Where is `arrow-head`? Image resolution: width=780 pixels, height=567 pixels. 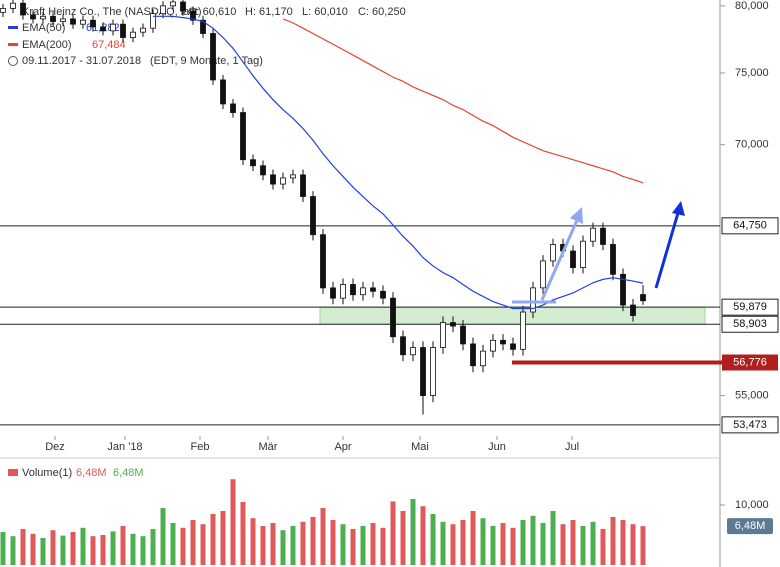
arrow-head is located at coordinates (678, 208).